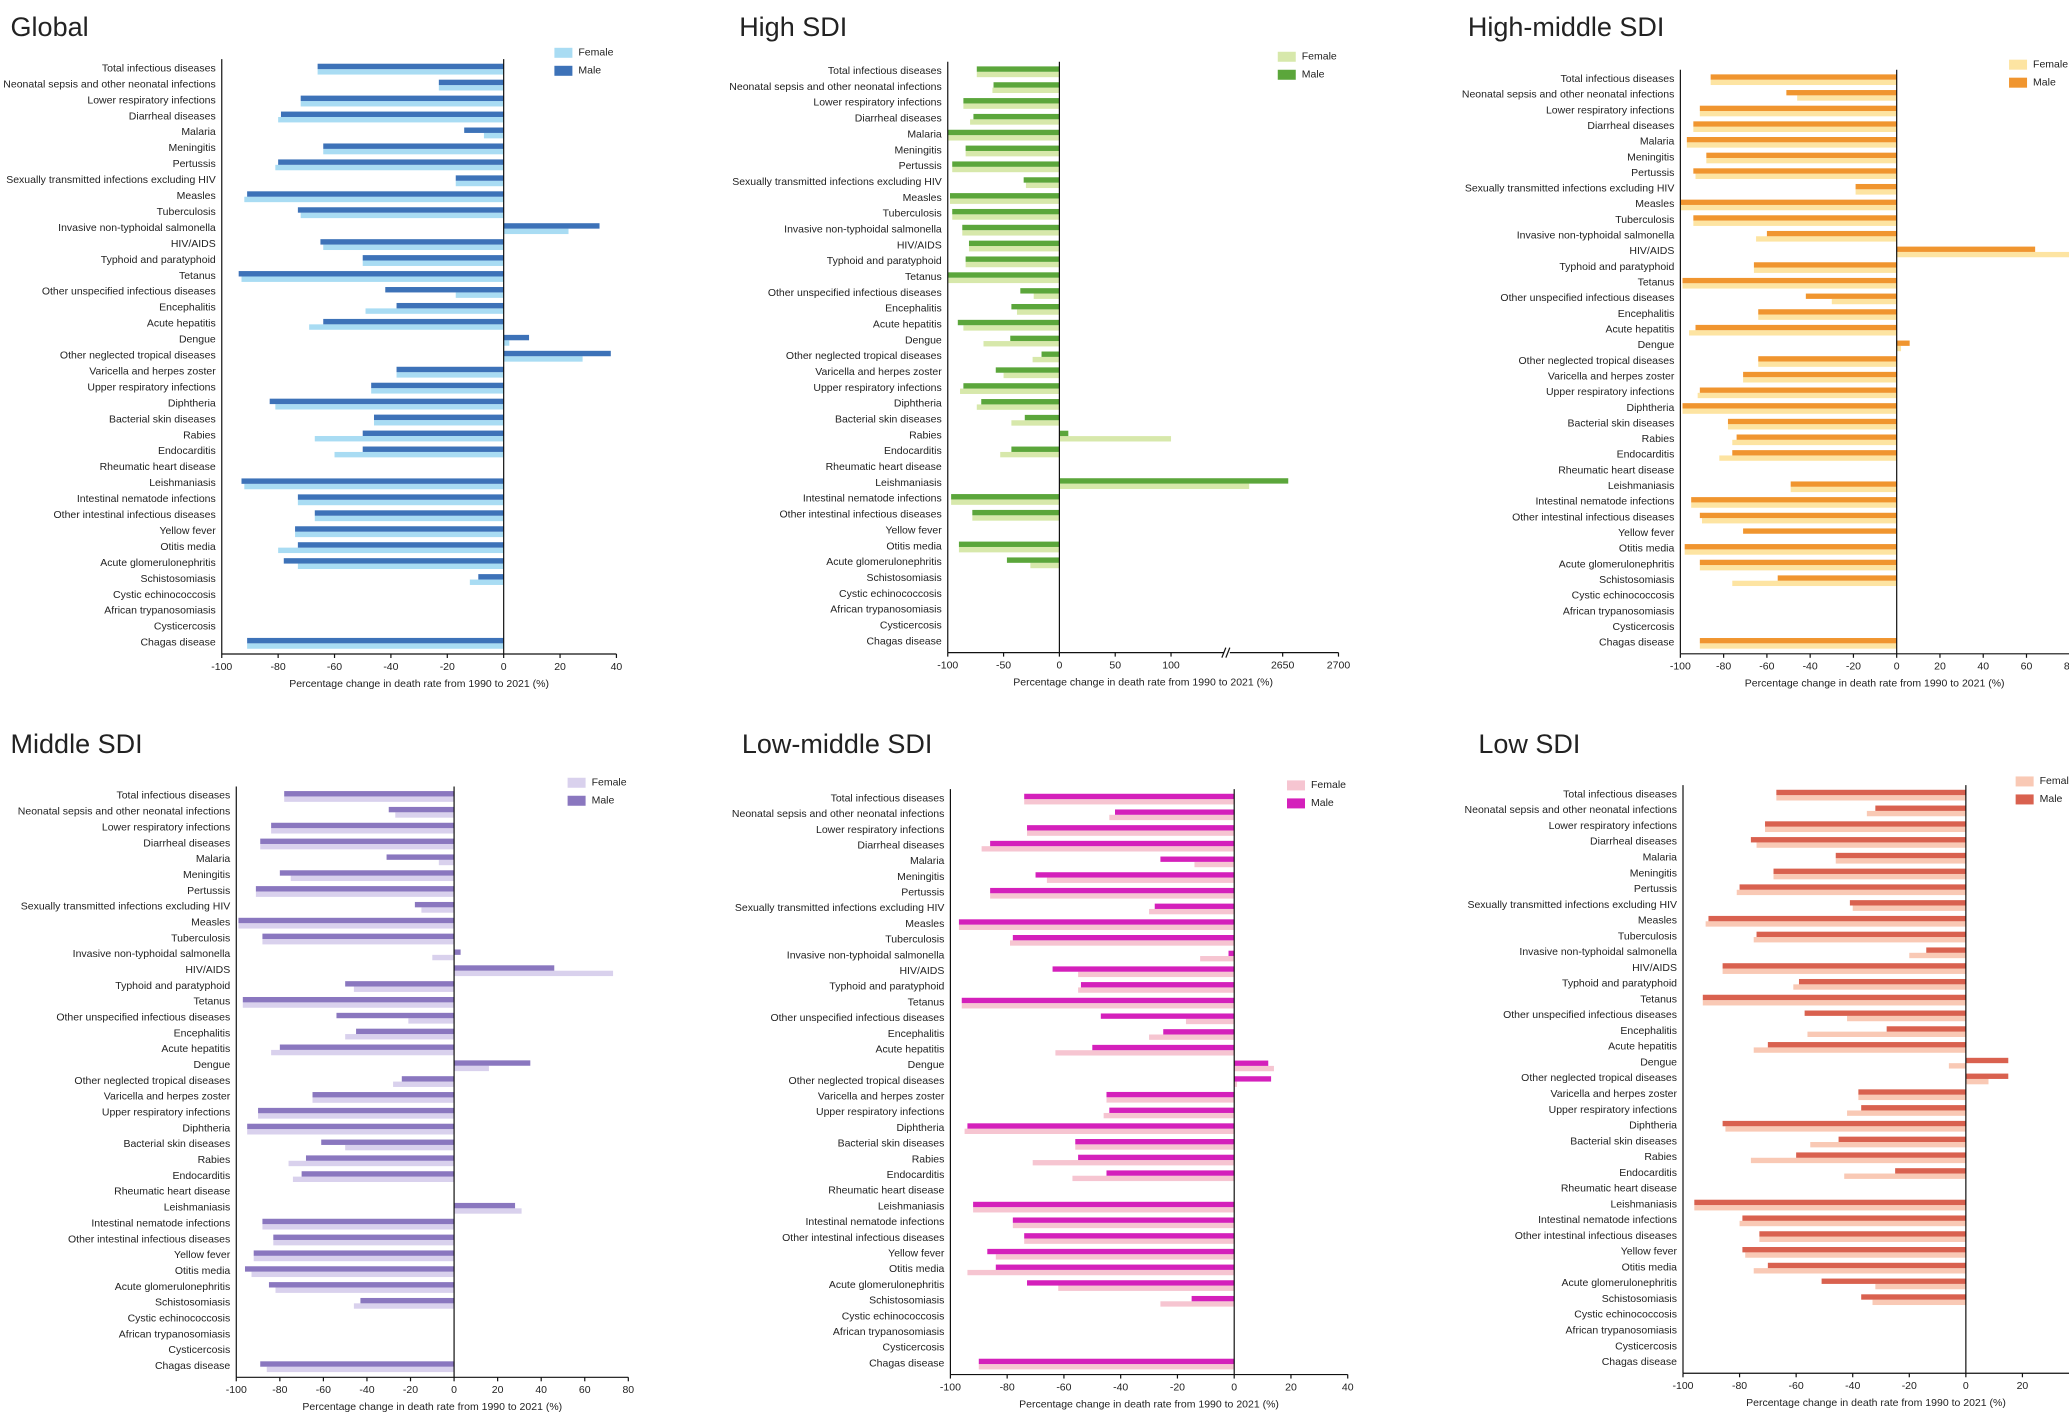  What do you see at coordinates (1339, 665) in the screenshot?
I see `x-tick-label: 2700` at bounding box center [1339, 665].